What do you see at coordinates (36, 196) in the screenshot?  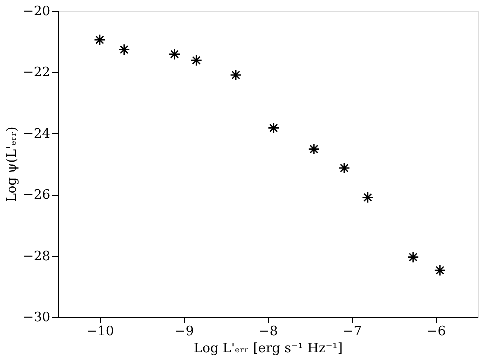 I see `y-tick-label: −26` at bounding box center [36, 196].